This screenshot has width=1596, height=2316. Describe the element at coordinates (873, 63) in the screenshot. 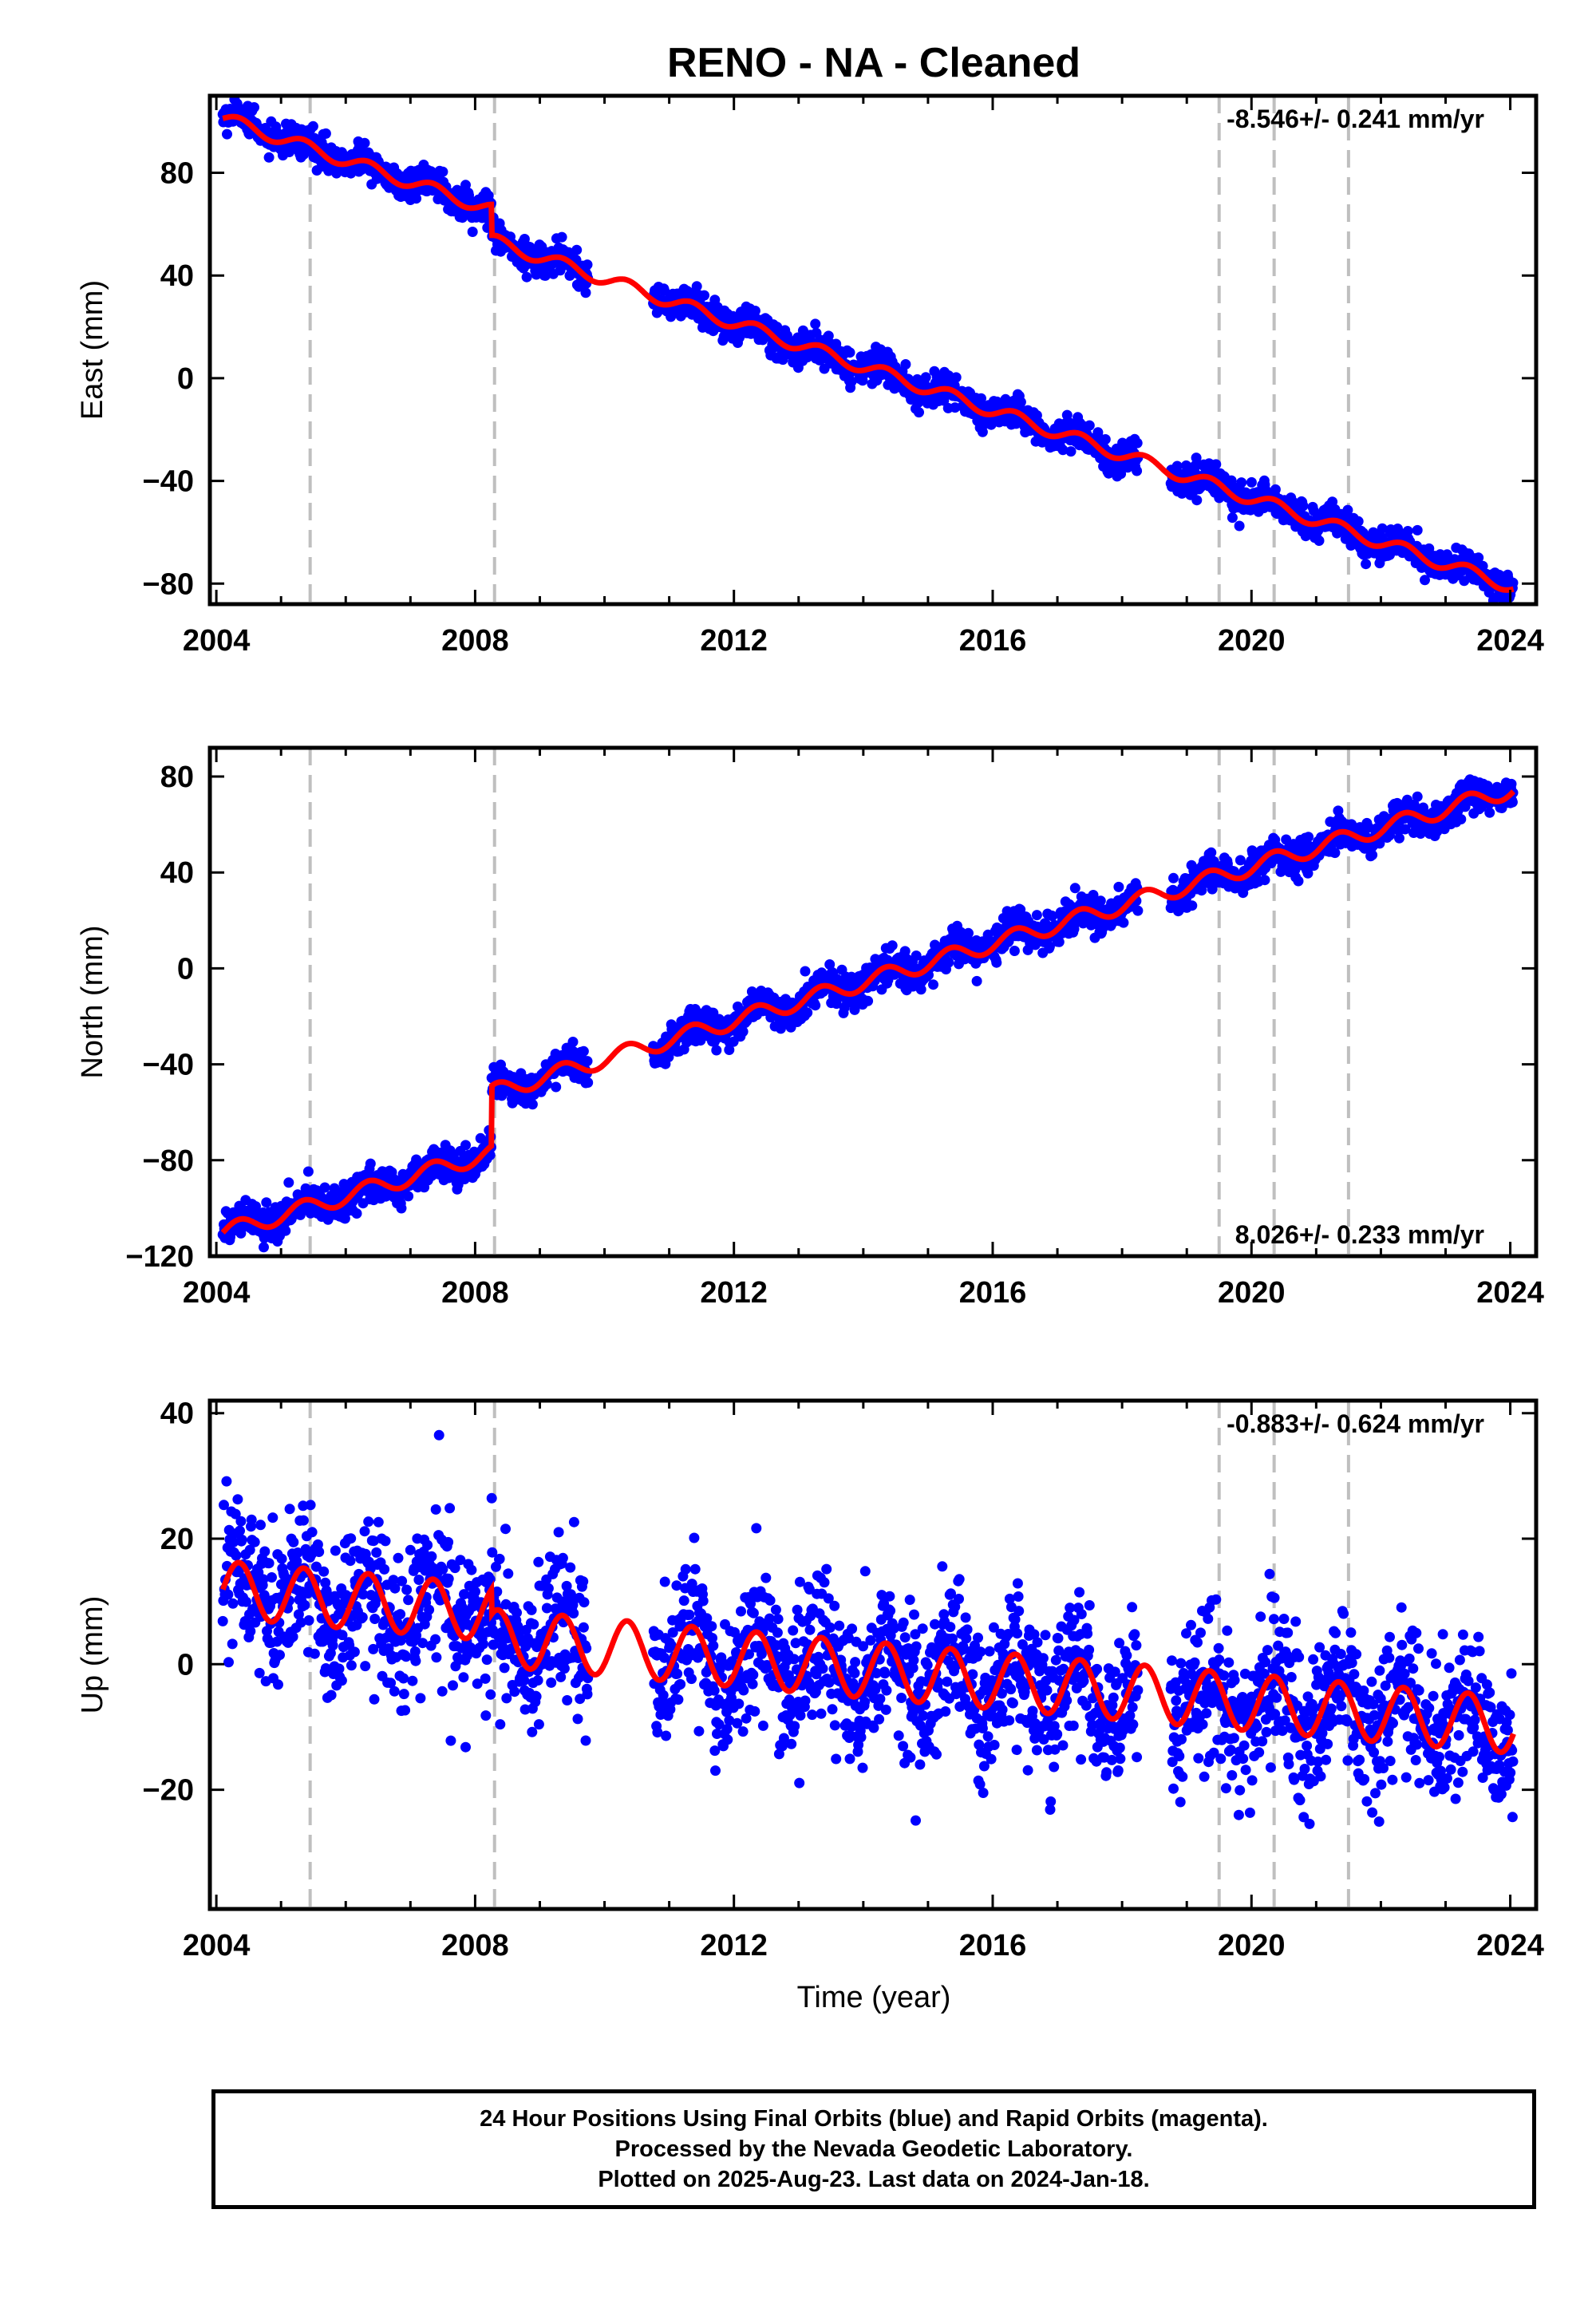

I see `chart-title: RENO - NA - Cleaned` at that location.